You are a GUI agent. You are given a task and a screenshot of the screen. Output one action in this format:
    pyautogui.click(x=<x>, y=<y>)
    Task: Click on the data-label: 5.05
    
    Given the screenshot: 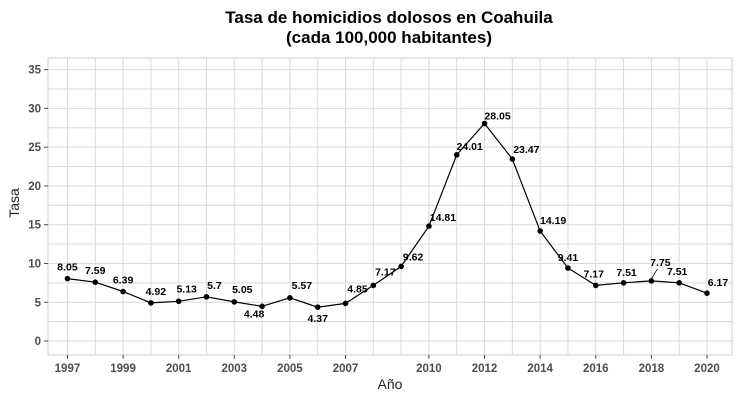 What is the action you would take?
    pyautogui.click(x=242, y=290)
    